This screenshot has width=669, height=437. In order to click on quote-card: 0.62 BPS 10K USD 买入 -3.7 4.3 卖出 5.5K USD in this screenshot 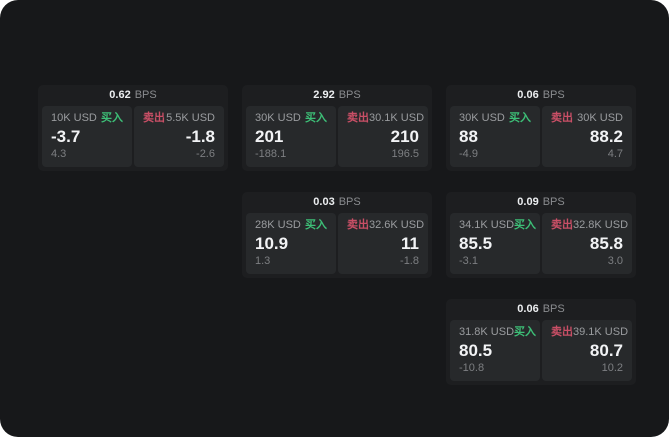, I will do `click(133, 128)`.